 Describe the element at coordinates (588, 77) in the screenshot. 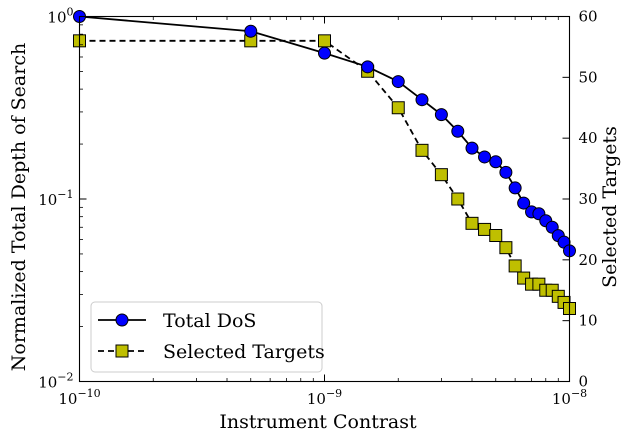

I see `y-right-tick-label: 50` at that location.